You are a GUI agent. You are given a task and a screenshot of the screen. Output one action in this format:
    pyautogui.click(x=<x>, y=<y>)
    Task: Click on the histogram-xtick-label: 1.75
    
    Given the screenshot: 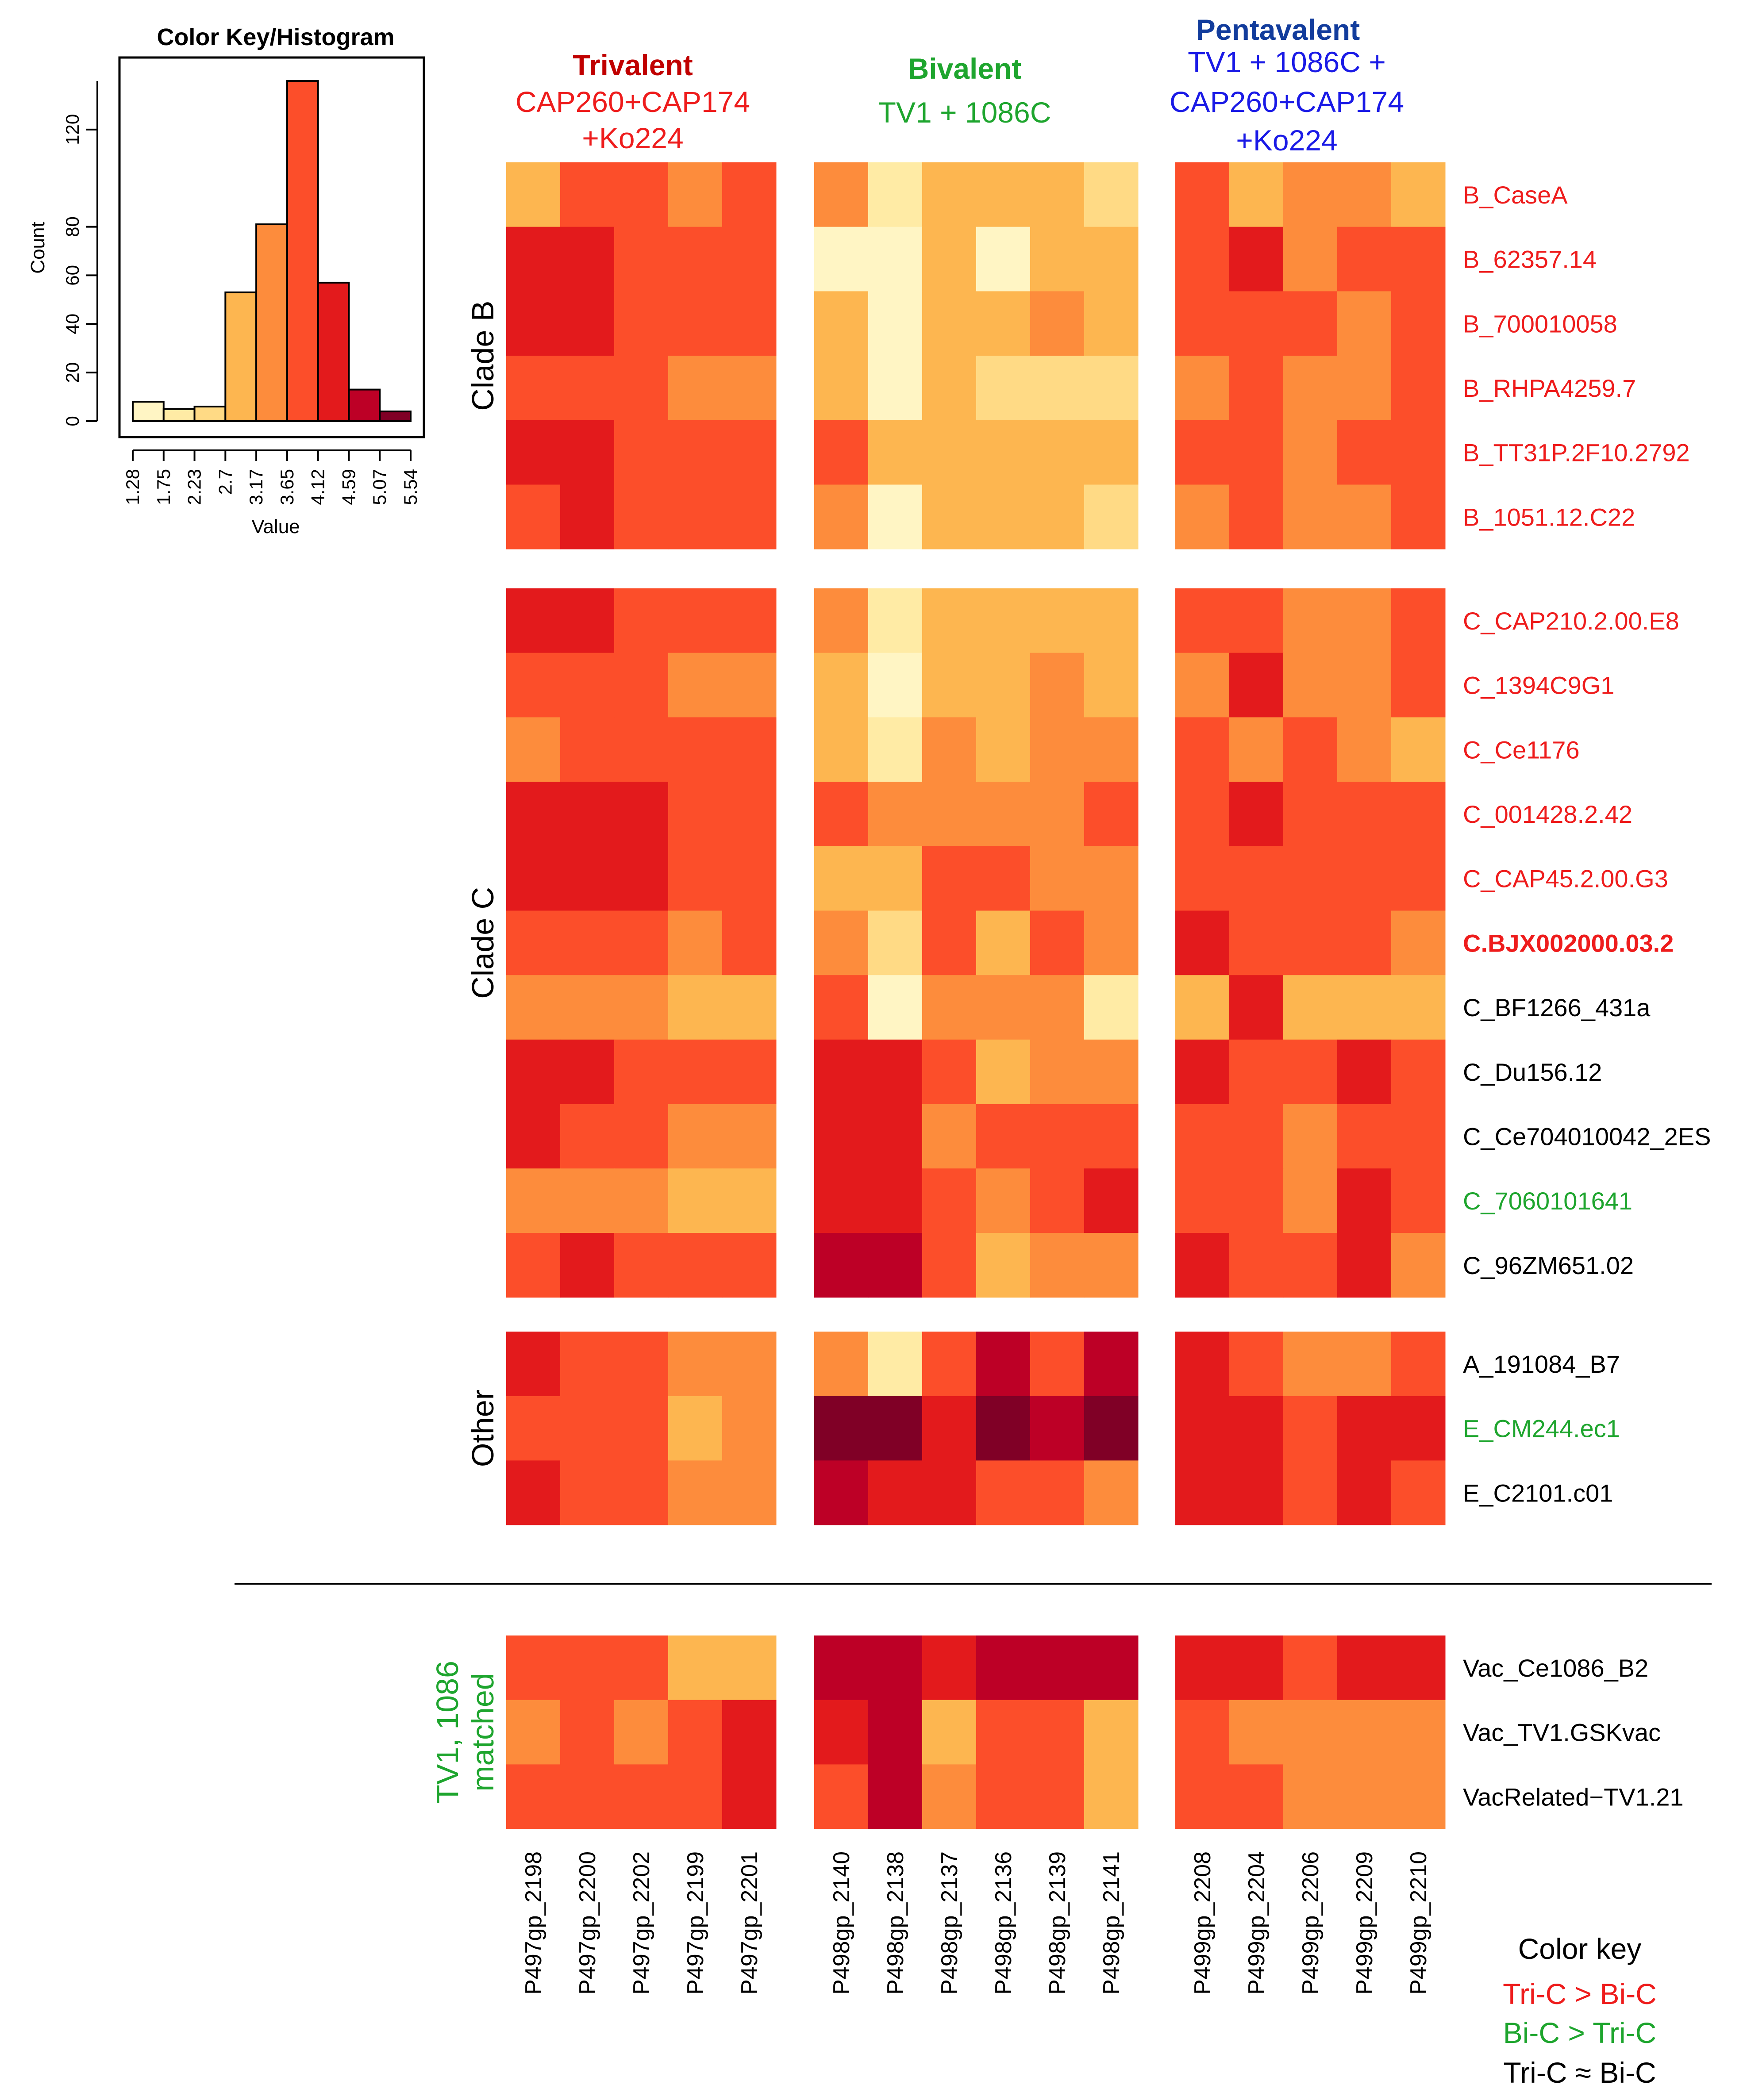 What is the action you would take?
    pyautogui.click(x=163, y=487)
    